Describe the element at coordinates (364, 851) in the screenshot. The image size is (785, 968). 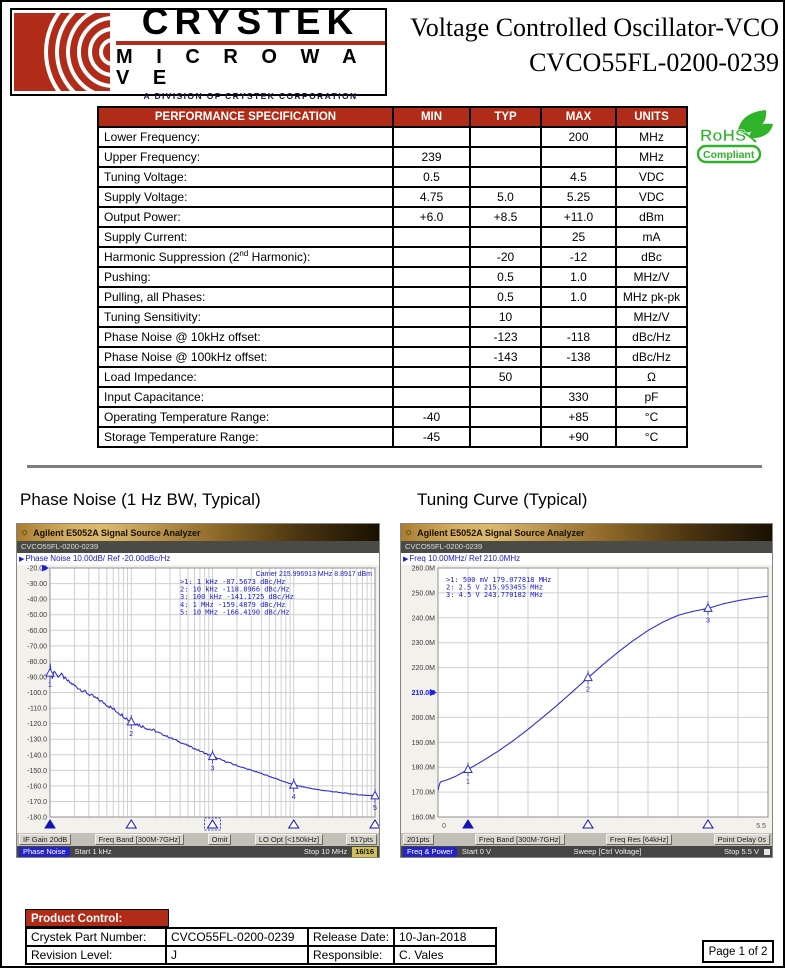
I see `status-count-chip: 16/16` at that location.